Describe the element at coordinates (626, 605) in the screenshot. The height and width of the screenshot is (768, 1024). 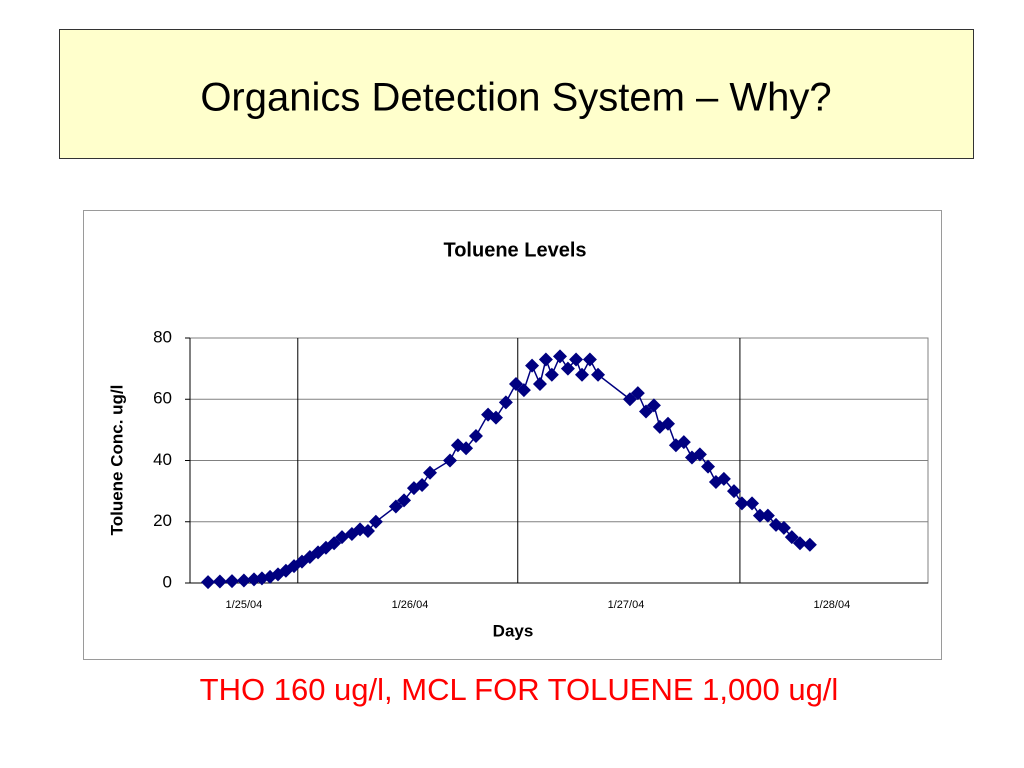
I see `x-tick-label: 1/27/04` at that location.